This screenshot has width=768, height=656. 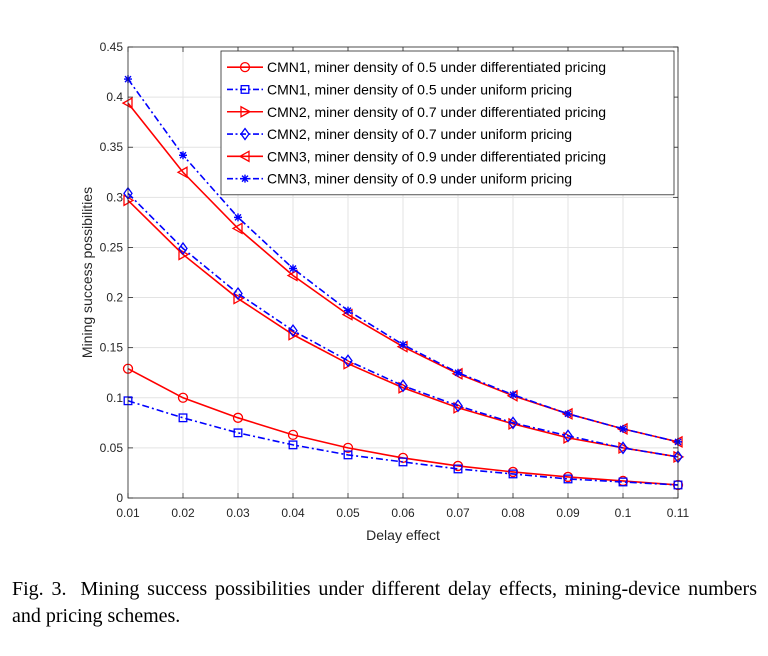 I want to click on x-tick-label: 0.1, so click(x=623, y=513).